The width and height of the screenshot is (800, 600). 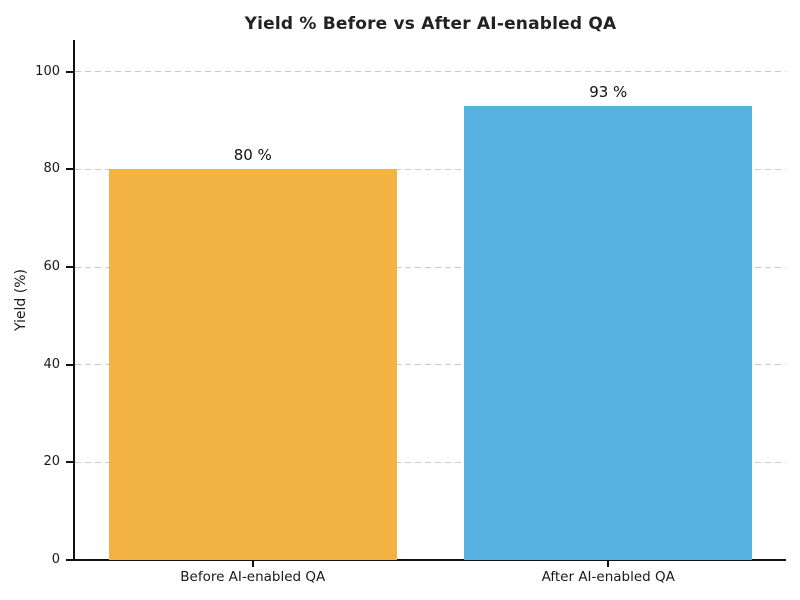 What do you see at coordinates (252, 155) in the screenshot?
I see `bar-value-label-before-ai-enabled-qa: 80 %` at bounding box center [252, 155].